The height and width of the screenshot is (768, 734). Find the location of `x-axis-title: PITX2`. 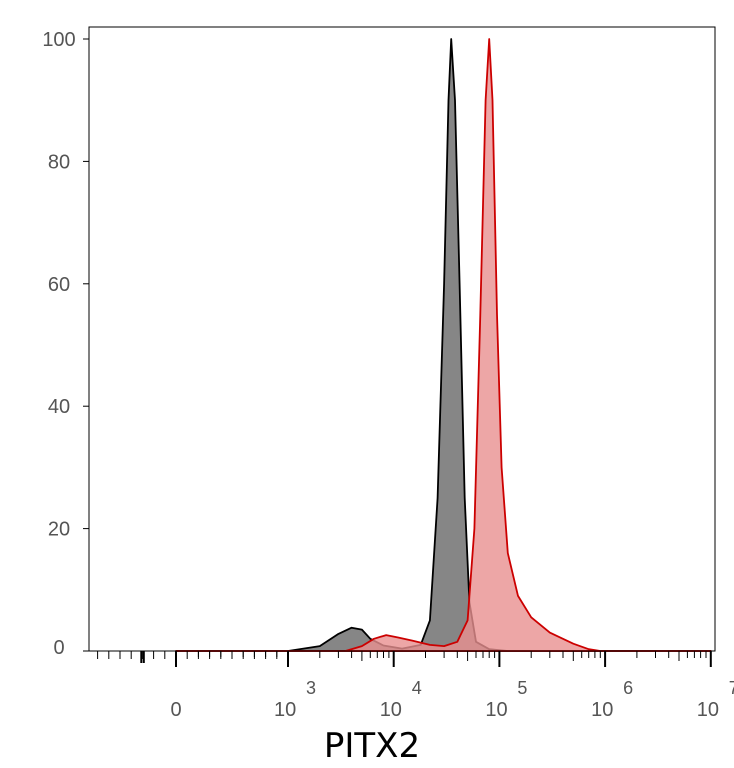

x-axis-title: PITX2 is located at coordinates (372, 746).